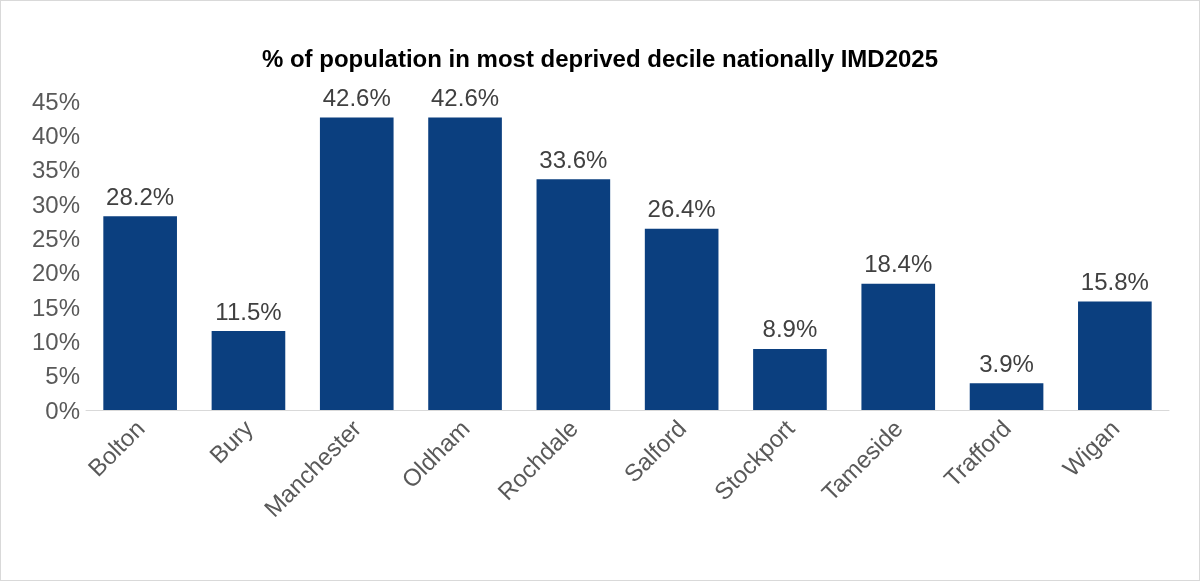 The height and width of the screenshot is (581, 1200). What do you see at coordinates (55, 341) in the screenshot?
I see `y-tick-label: 10%` at bounding box center [55, 341].